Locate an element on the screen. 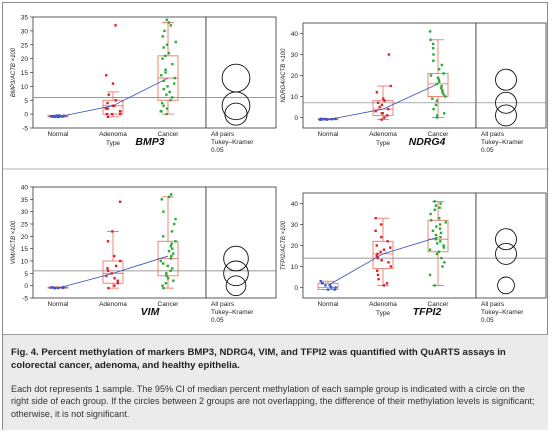  chart-title: VIM is located at coordinates (150, 312).